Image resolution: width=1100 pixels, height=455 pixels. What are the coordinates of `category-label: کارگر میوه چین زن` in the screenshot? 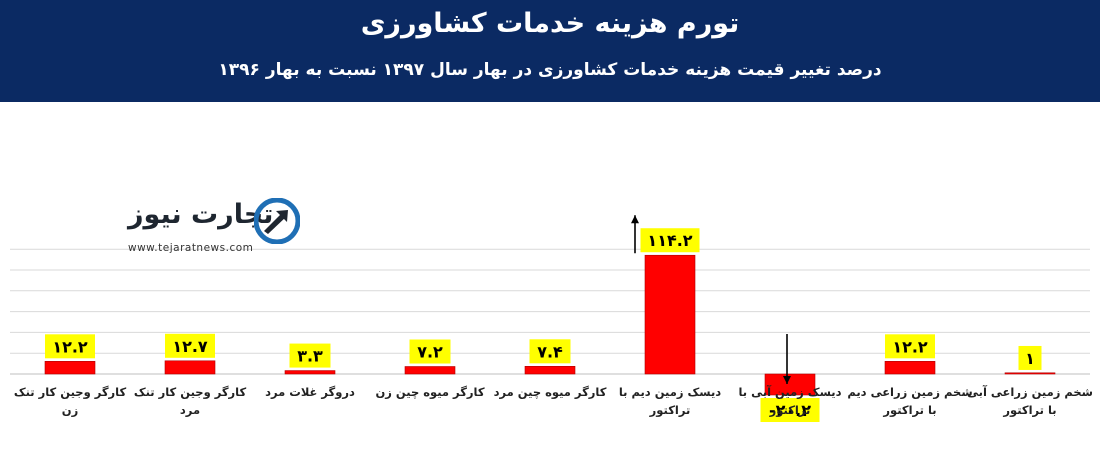 It's located at (429, 392).